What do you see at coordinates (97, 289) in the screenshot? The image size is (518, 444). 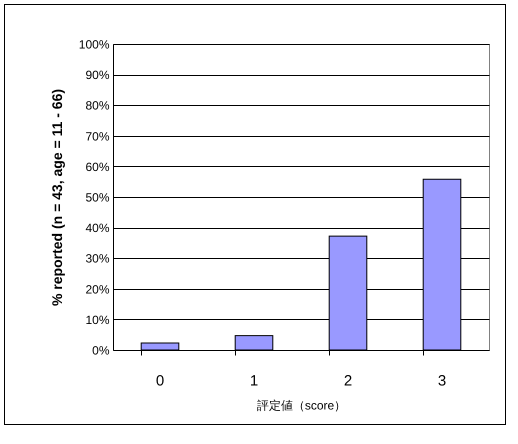 I see `y-tick-label: 20%` at bounding box center [97, 289].